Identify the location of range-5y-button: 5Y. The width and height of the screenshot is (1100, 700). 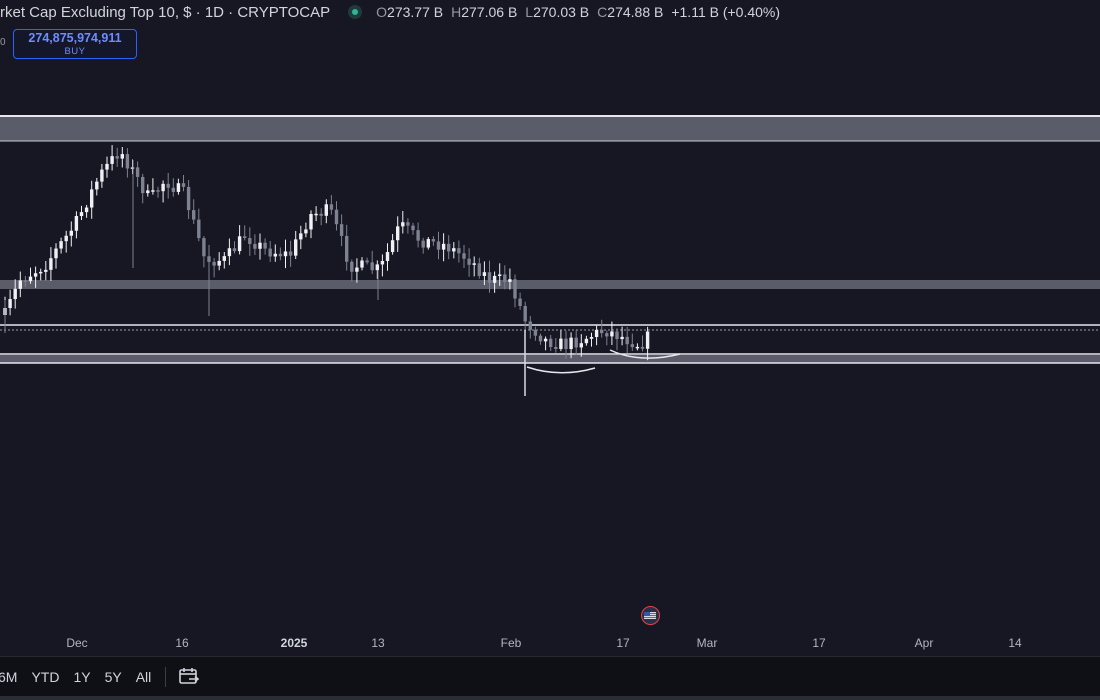
(113, 677).